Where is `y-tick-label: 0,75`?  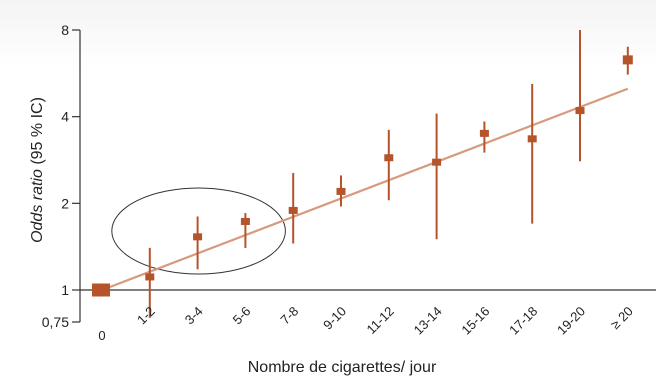
y-tick-label: 0,75 is located at coordinates (55, 322).